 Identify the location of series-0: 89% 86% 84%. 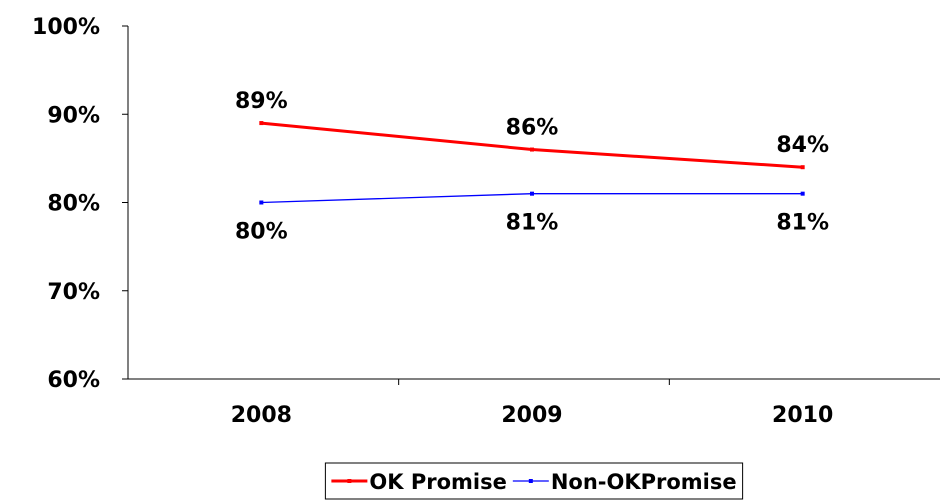
(532, 129).